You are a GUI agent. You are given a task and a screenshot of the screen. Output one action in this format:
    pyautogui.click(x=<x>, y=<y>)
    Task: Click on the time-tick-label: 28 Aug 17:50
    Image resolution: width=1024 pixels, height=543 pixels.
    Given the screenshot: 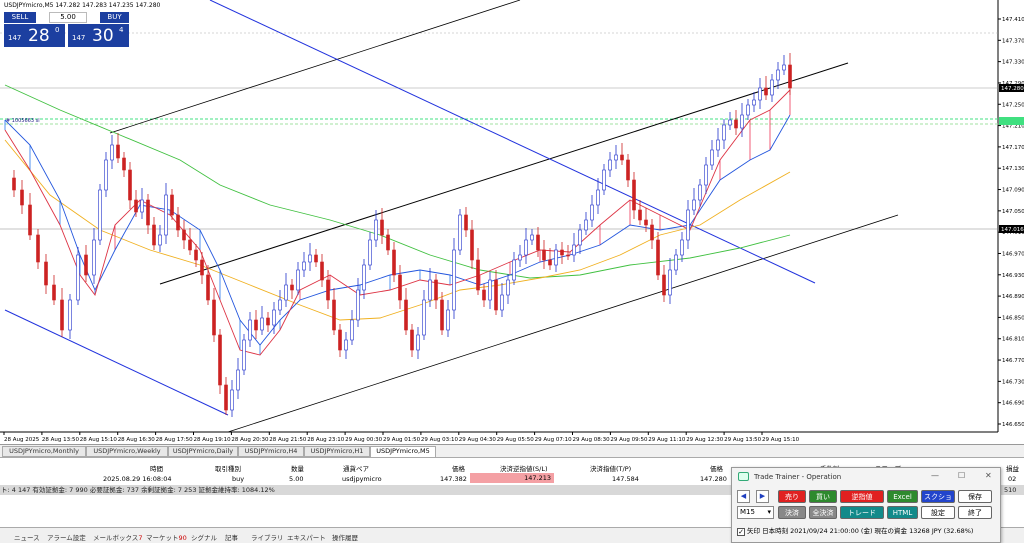 What is the action you would take?
    pyautogui.click(x=175, y=440)
    